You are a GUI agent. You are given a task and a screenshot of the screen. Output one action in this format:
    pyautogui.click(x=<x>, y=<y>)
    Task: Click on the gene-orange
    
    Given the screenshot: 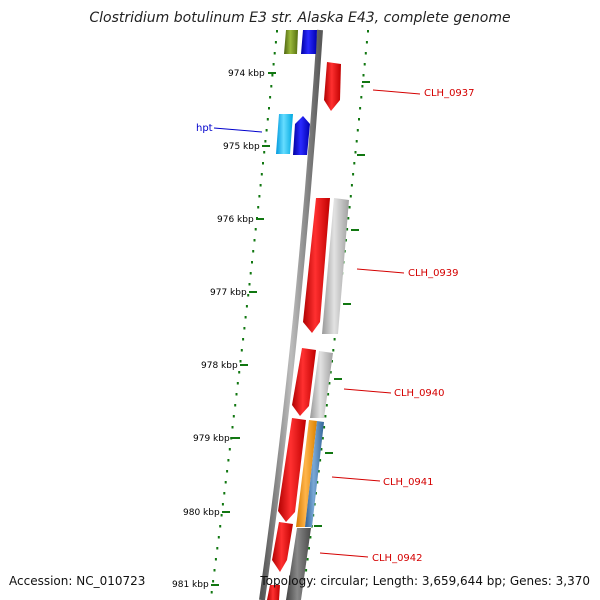 What is the action you would take?
    pyautogui.click(x=306, y=473)
    